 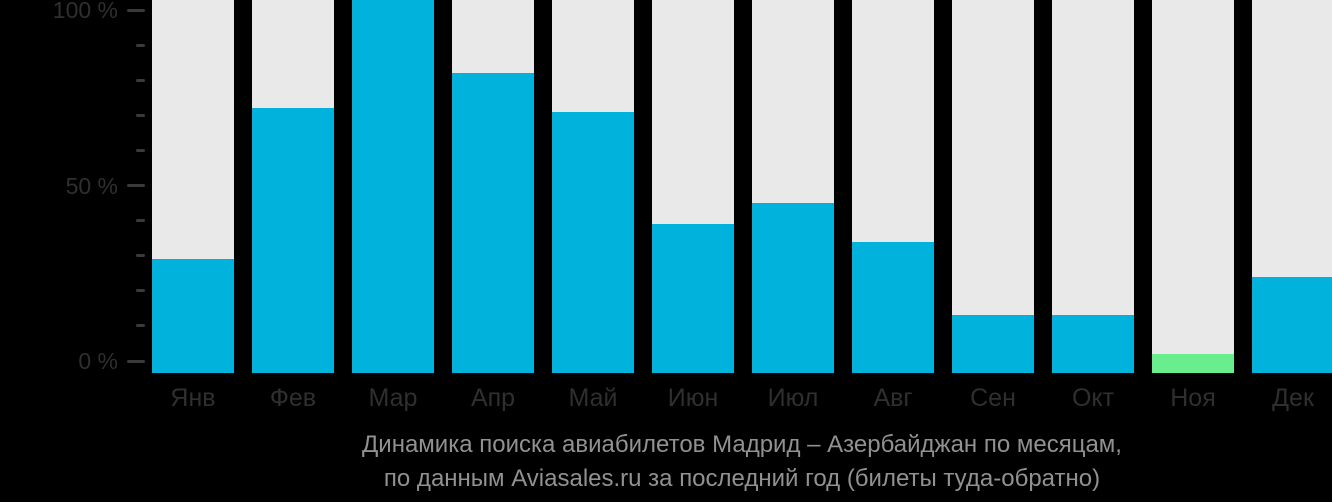 What do you see at coordinates (98, 361) in the screenshot?
I see `y-axis-tick-label: 0 %` at bounding box center [98, 361].